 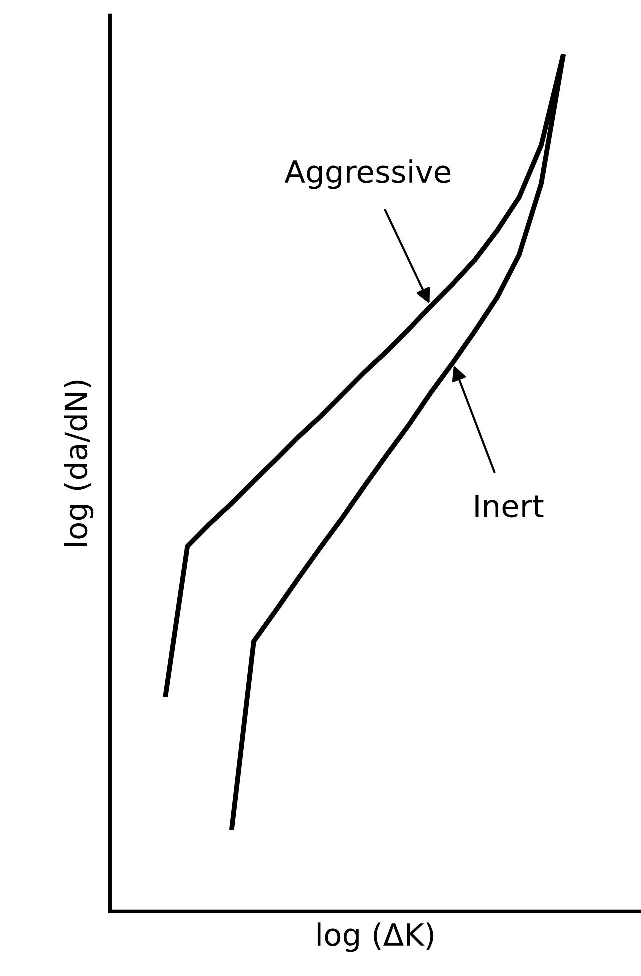 I want to click on y-axis-title: log (da/dN), so click(x=79, y=463).